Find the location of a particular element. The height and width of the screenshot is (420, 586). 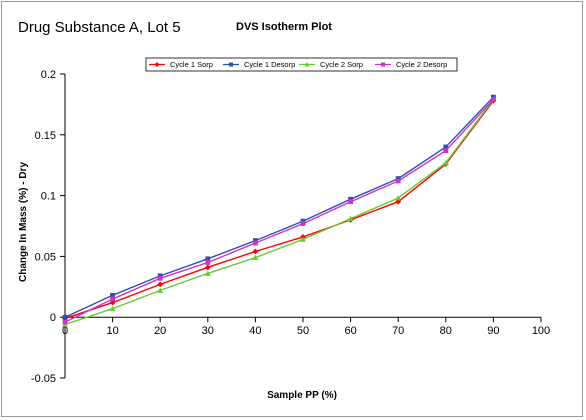

y-axis-title: Change In Mass (%) - Dry is located at coordinates (23, 222).